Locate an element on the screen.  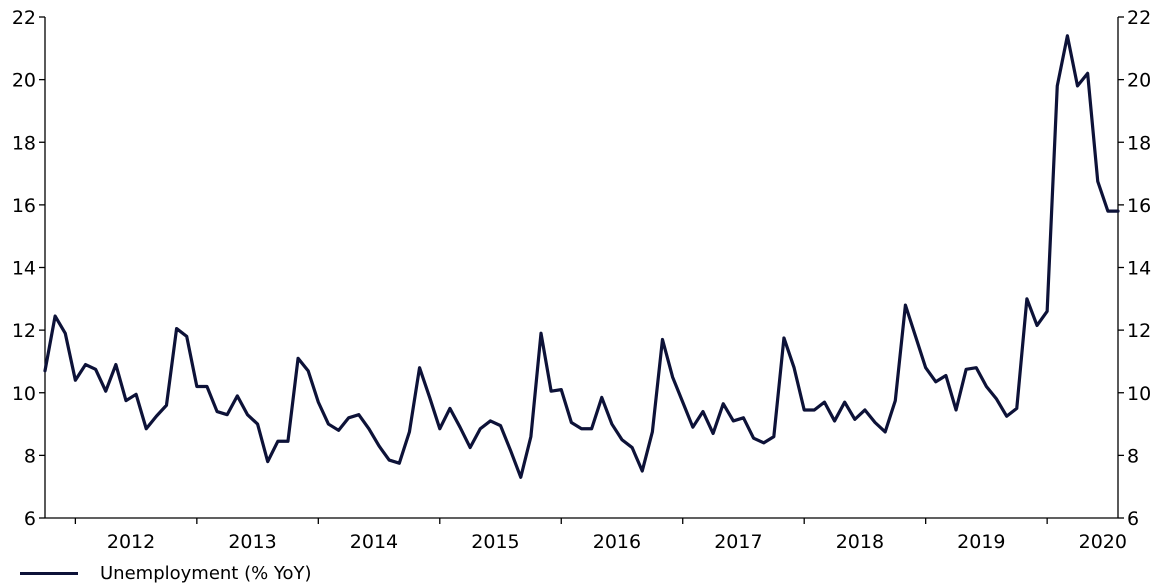
left-y-tick-label: 14 is located at coordinates (24, 269).